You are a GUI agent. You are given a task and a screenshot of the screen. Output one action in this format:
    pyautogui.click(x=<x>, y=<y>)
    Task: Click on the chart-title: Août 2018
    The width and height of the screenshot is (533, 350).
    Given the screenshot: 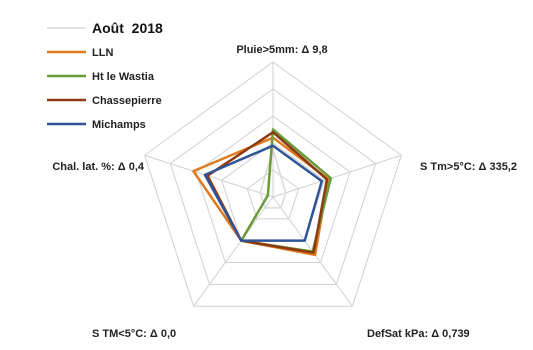 What is the action you would take?
    pyautogui.click(x=127, y=28)
    